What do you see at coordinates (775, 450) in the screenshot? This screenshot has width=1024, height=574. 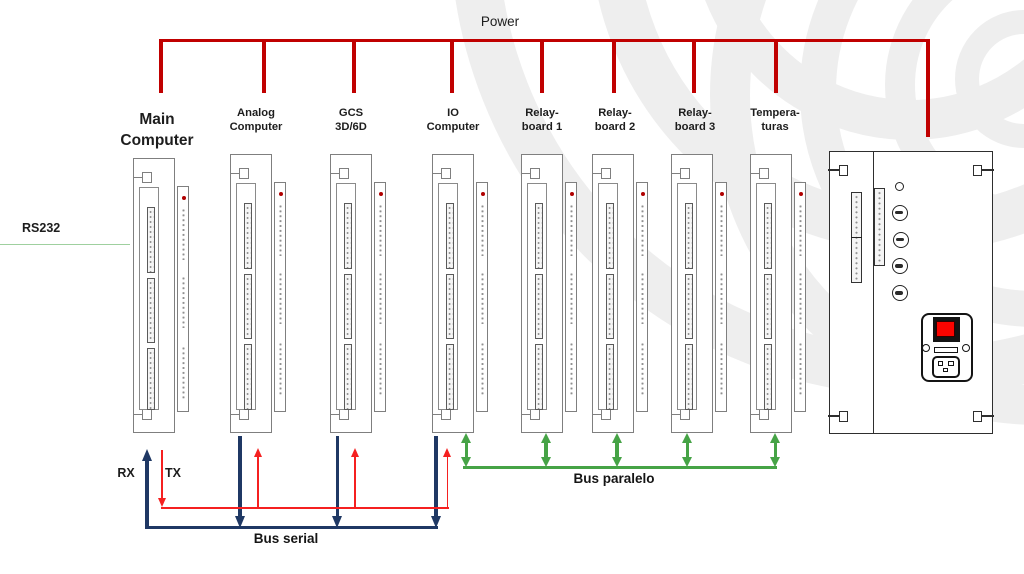 I see `parallel-link-temperaturas` at bounding box center [775, 450].